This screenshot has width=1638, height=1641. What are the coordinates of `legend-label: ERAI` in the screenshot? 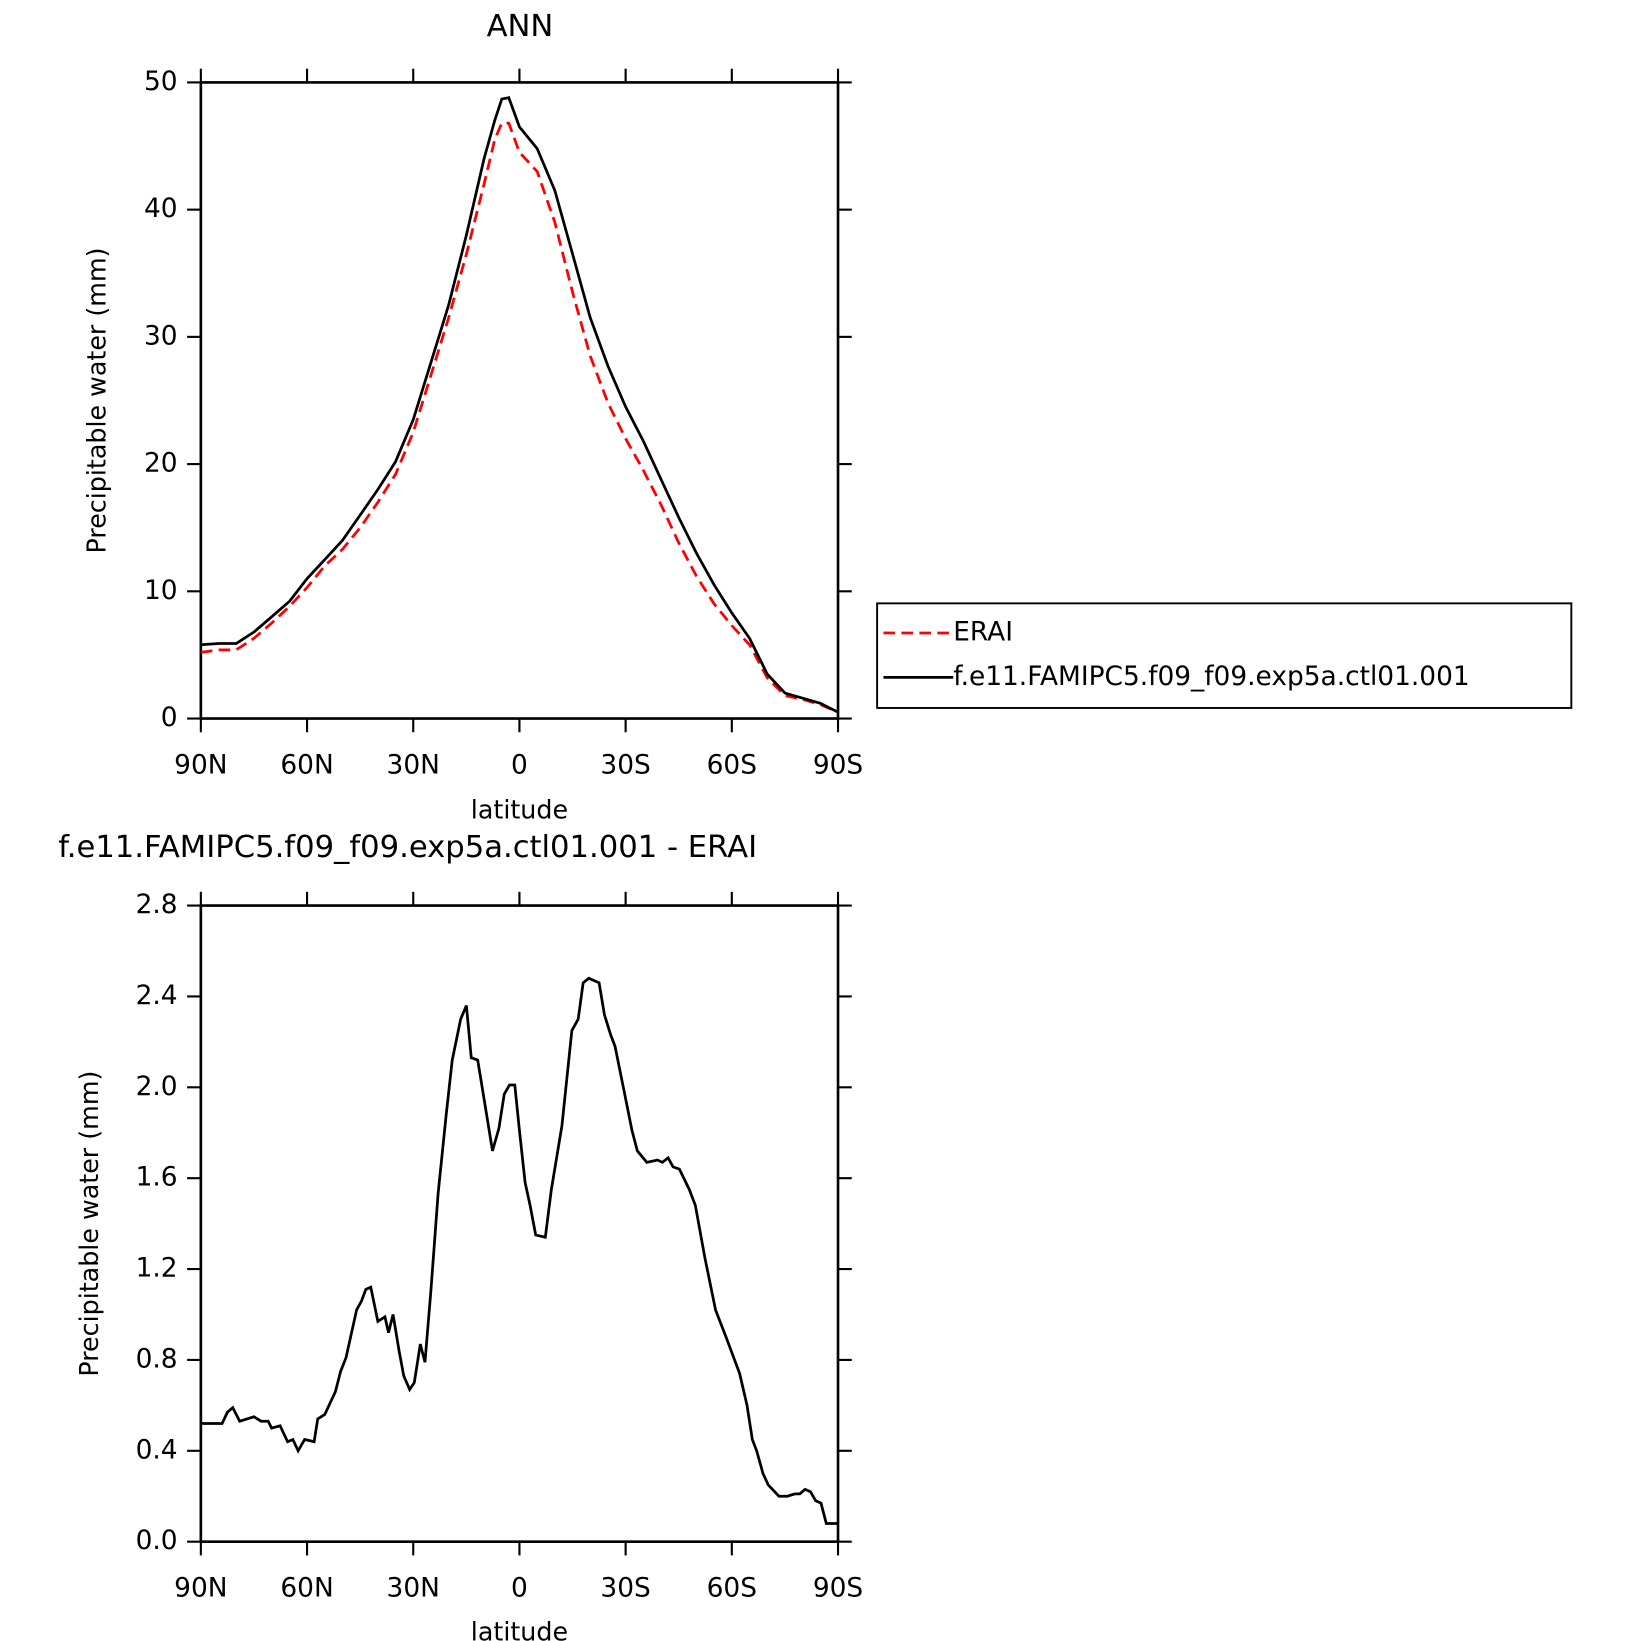 It's located at (983, 631).